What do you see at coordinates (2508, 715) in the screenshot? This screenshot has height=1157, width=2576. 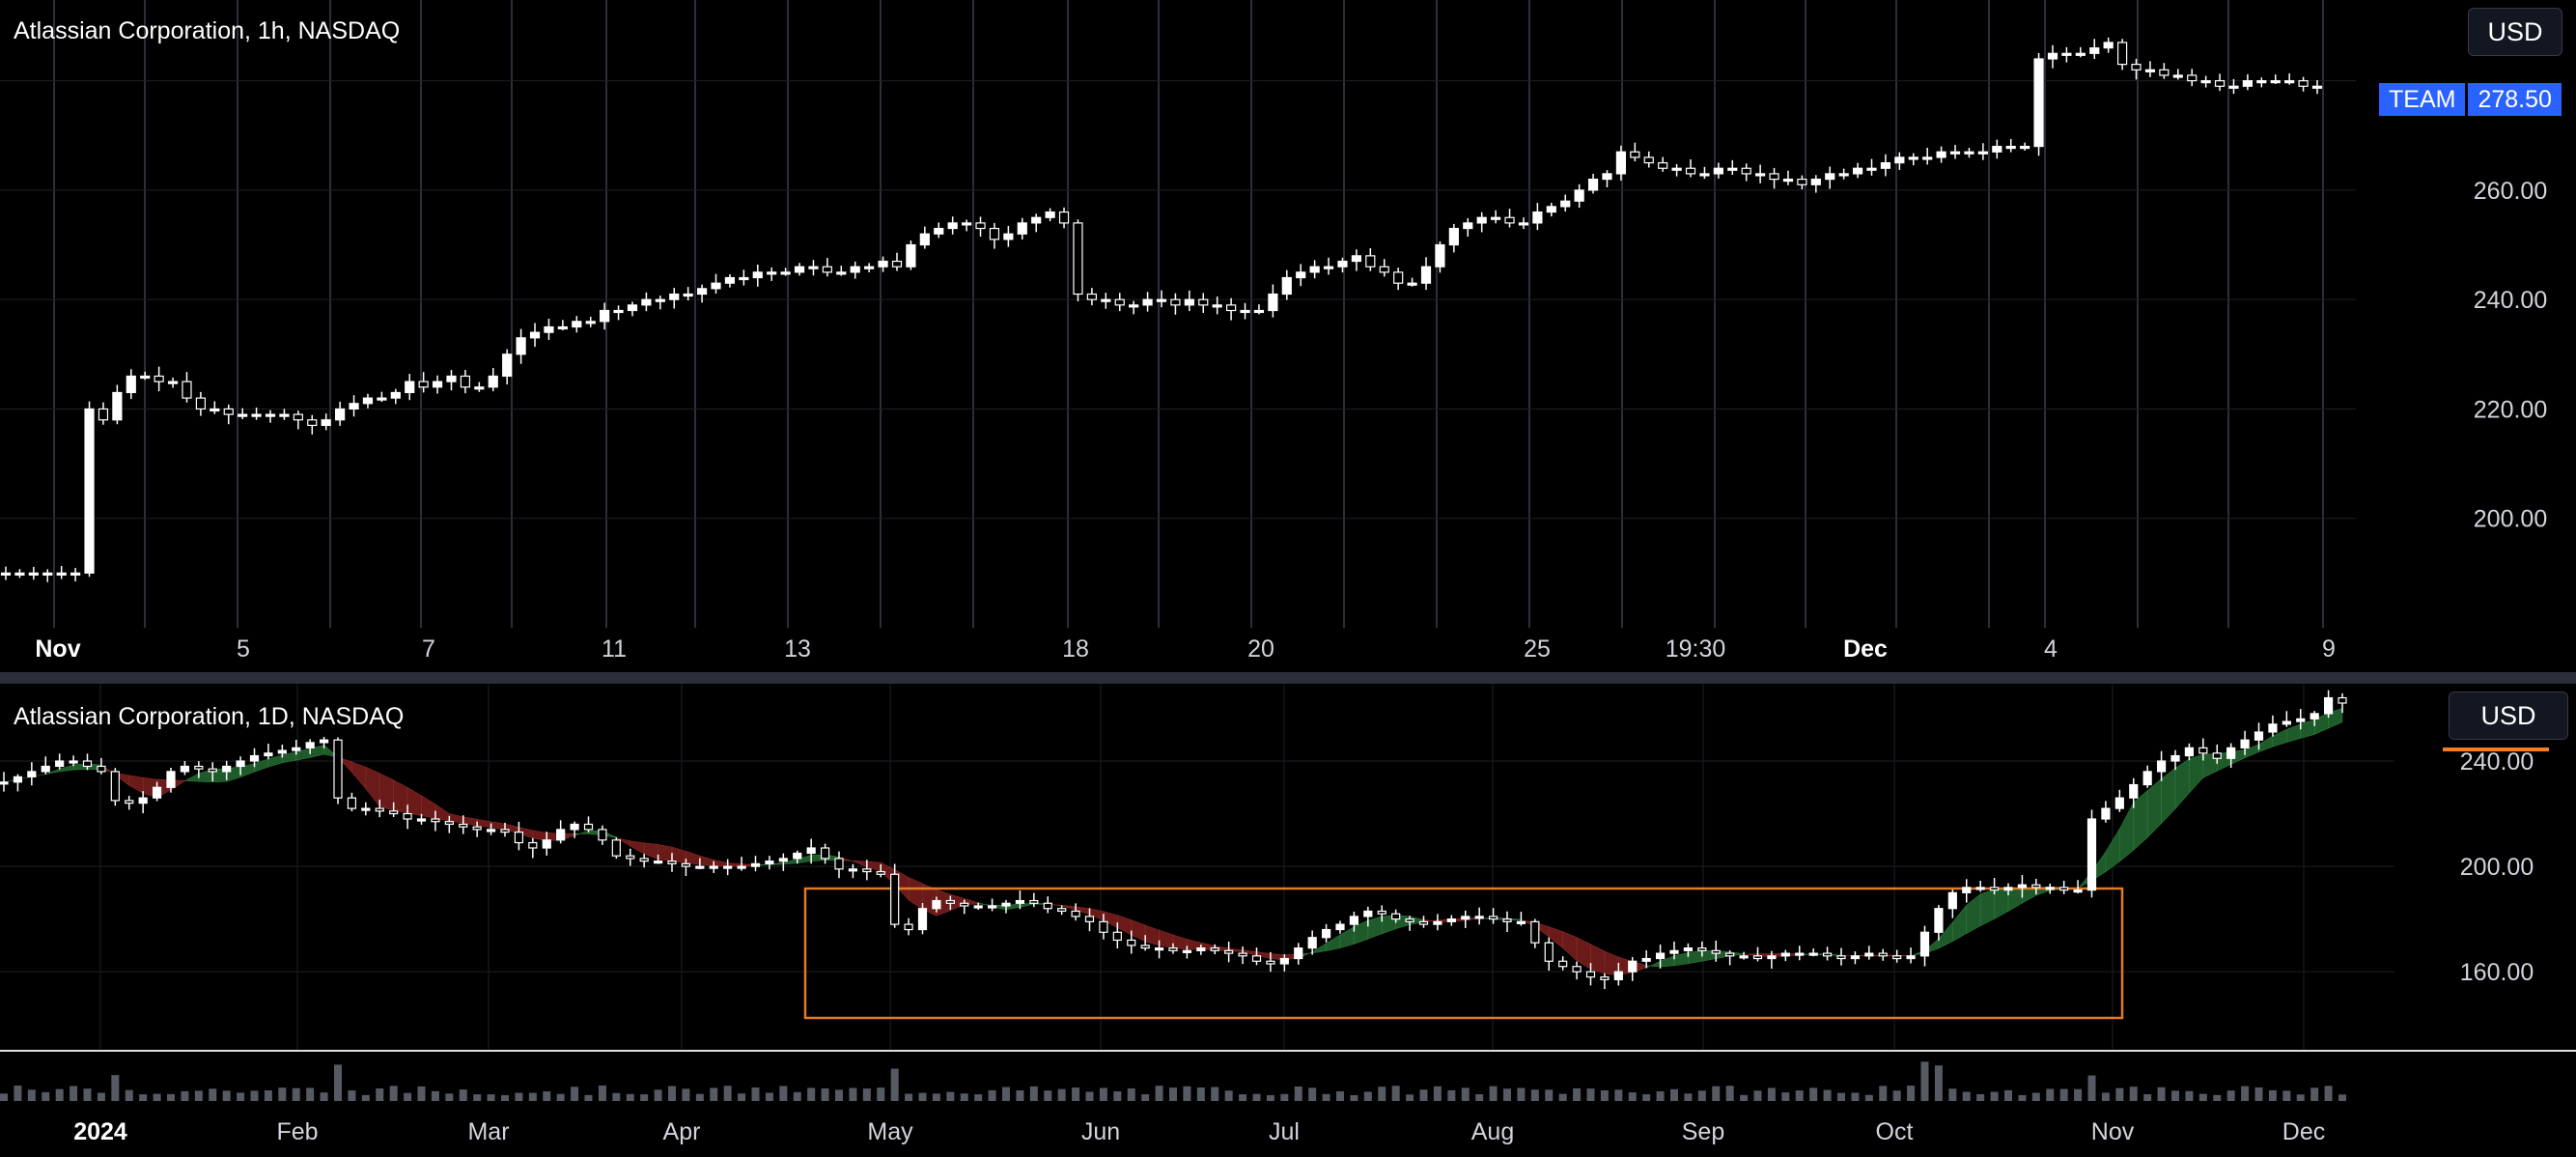 I see `daily-currency-button: USD` at bounding box center [2508, 715].